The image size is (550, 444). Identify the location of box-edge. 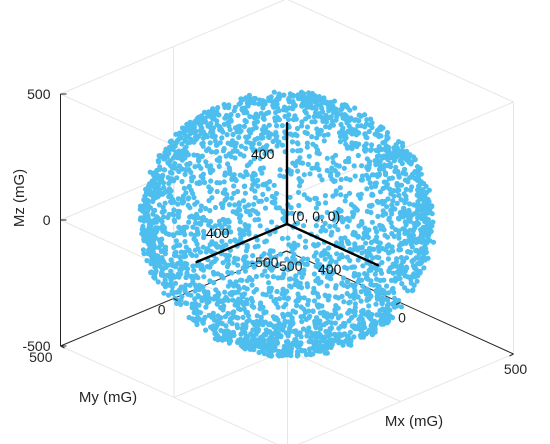
(406, 398).